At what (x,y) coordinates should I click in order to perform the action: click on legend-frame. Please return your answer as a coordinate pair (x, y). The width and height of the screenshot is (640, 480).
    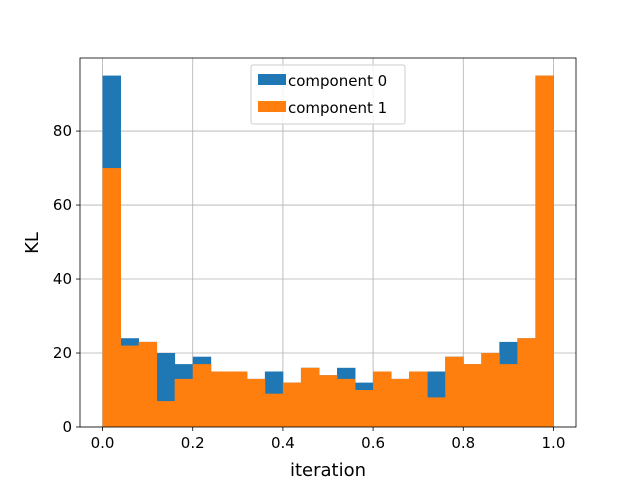
    Looking at the image, I should click on (328, 94).